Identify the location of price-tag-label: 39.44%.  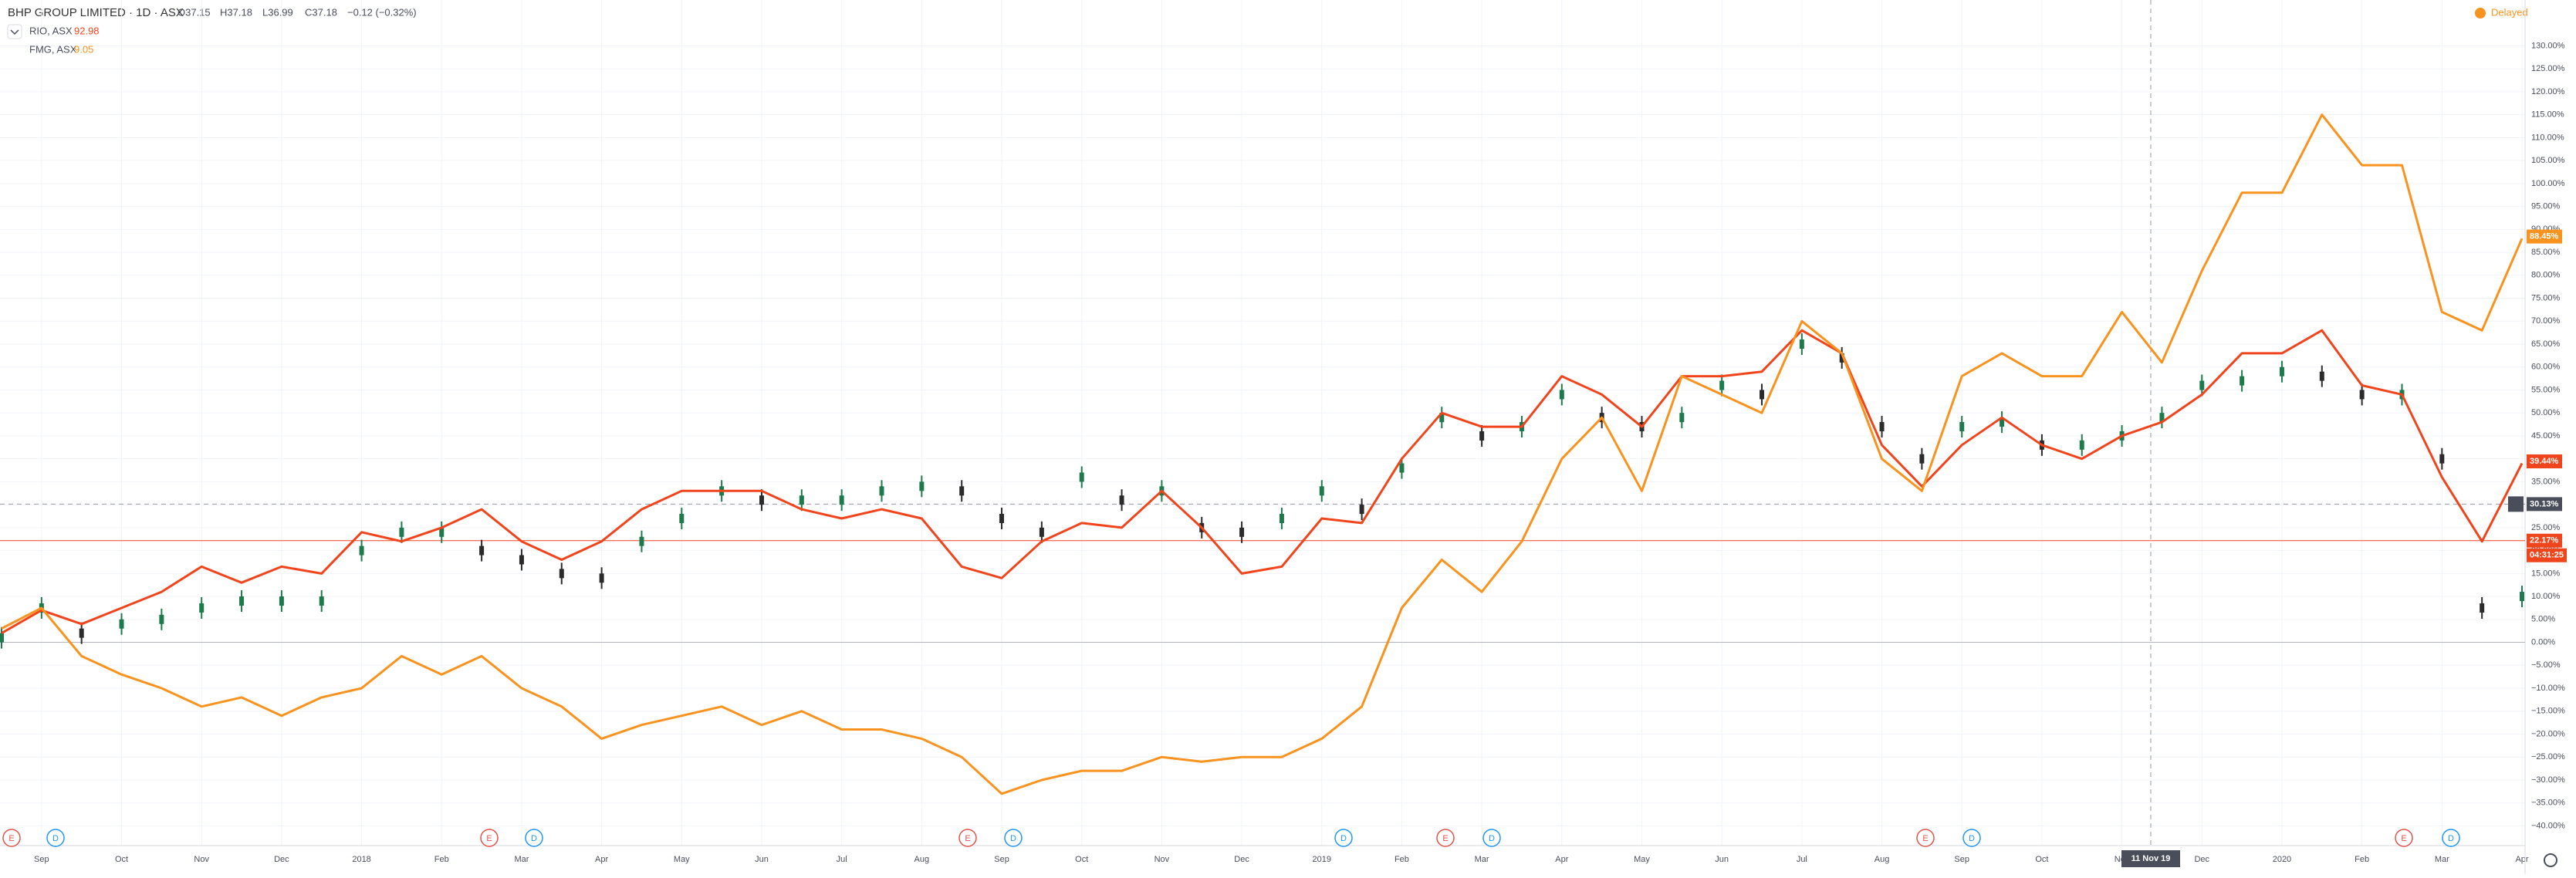
(2544, 461).